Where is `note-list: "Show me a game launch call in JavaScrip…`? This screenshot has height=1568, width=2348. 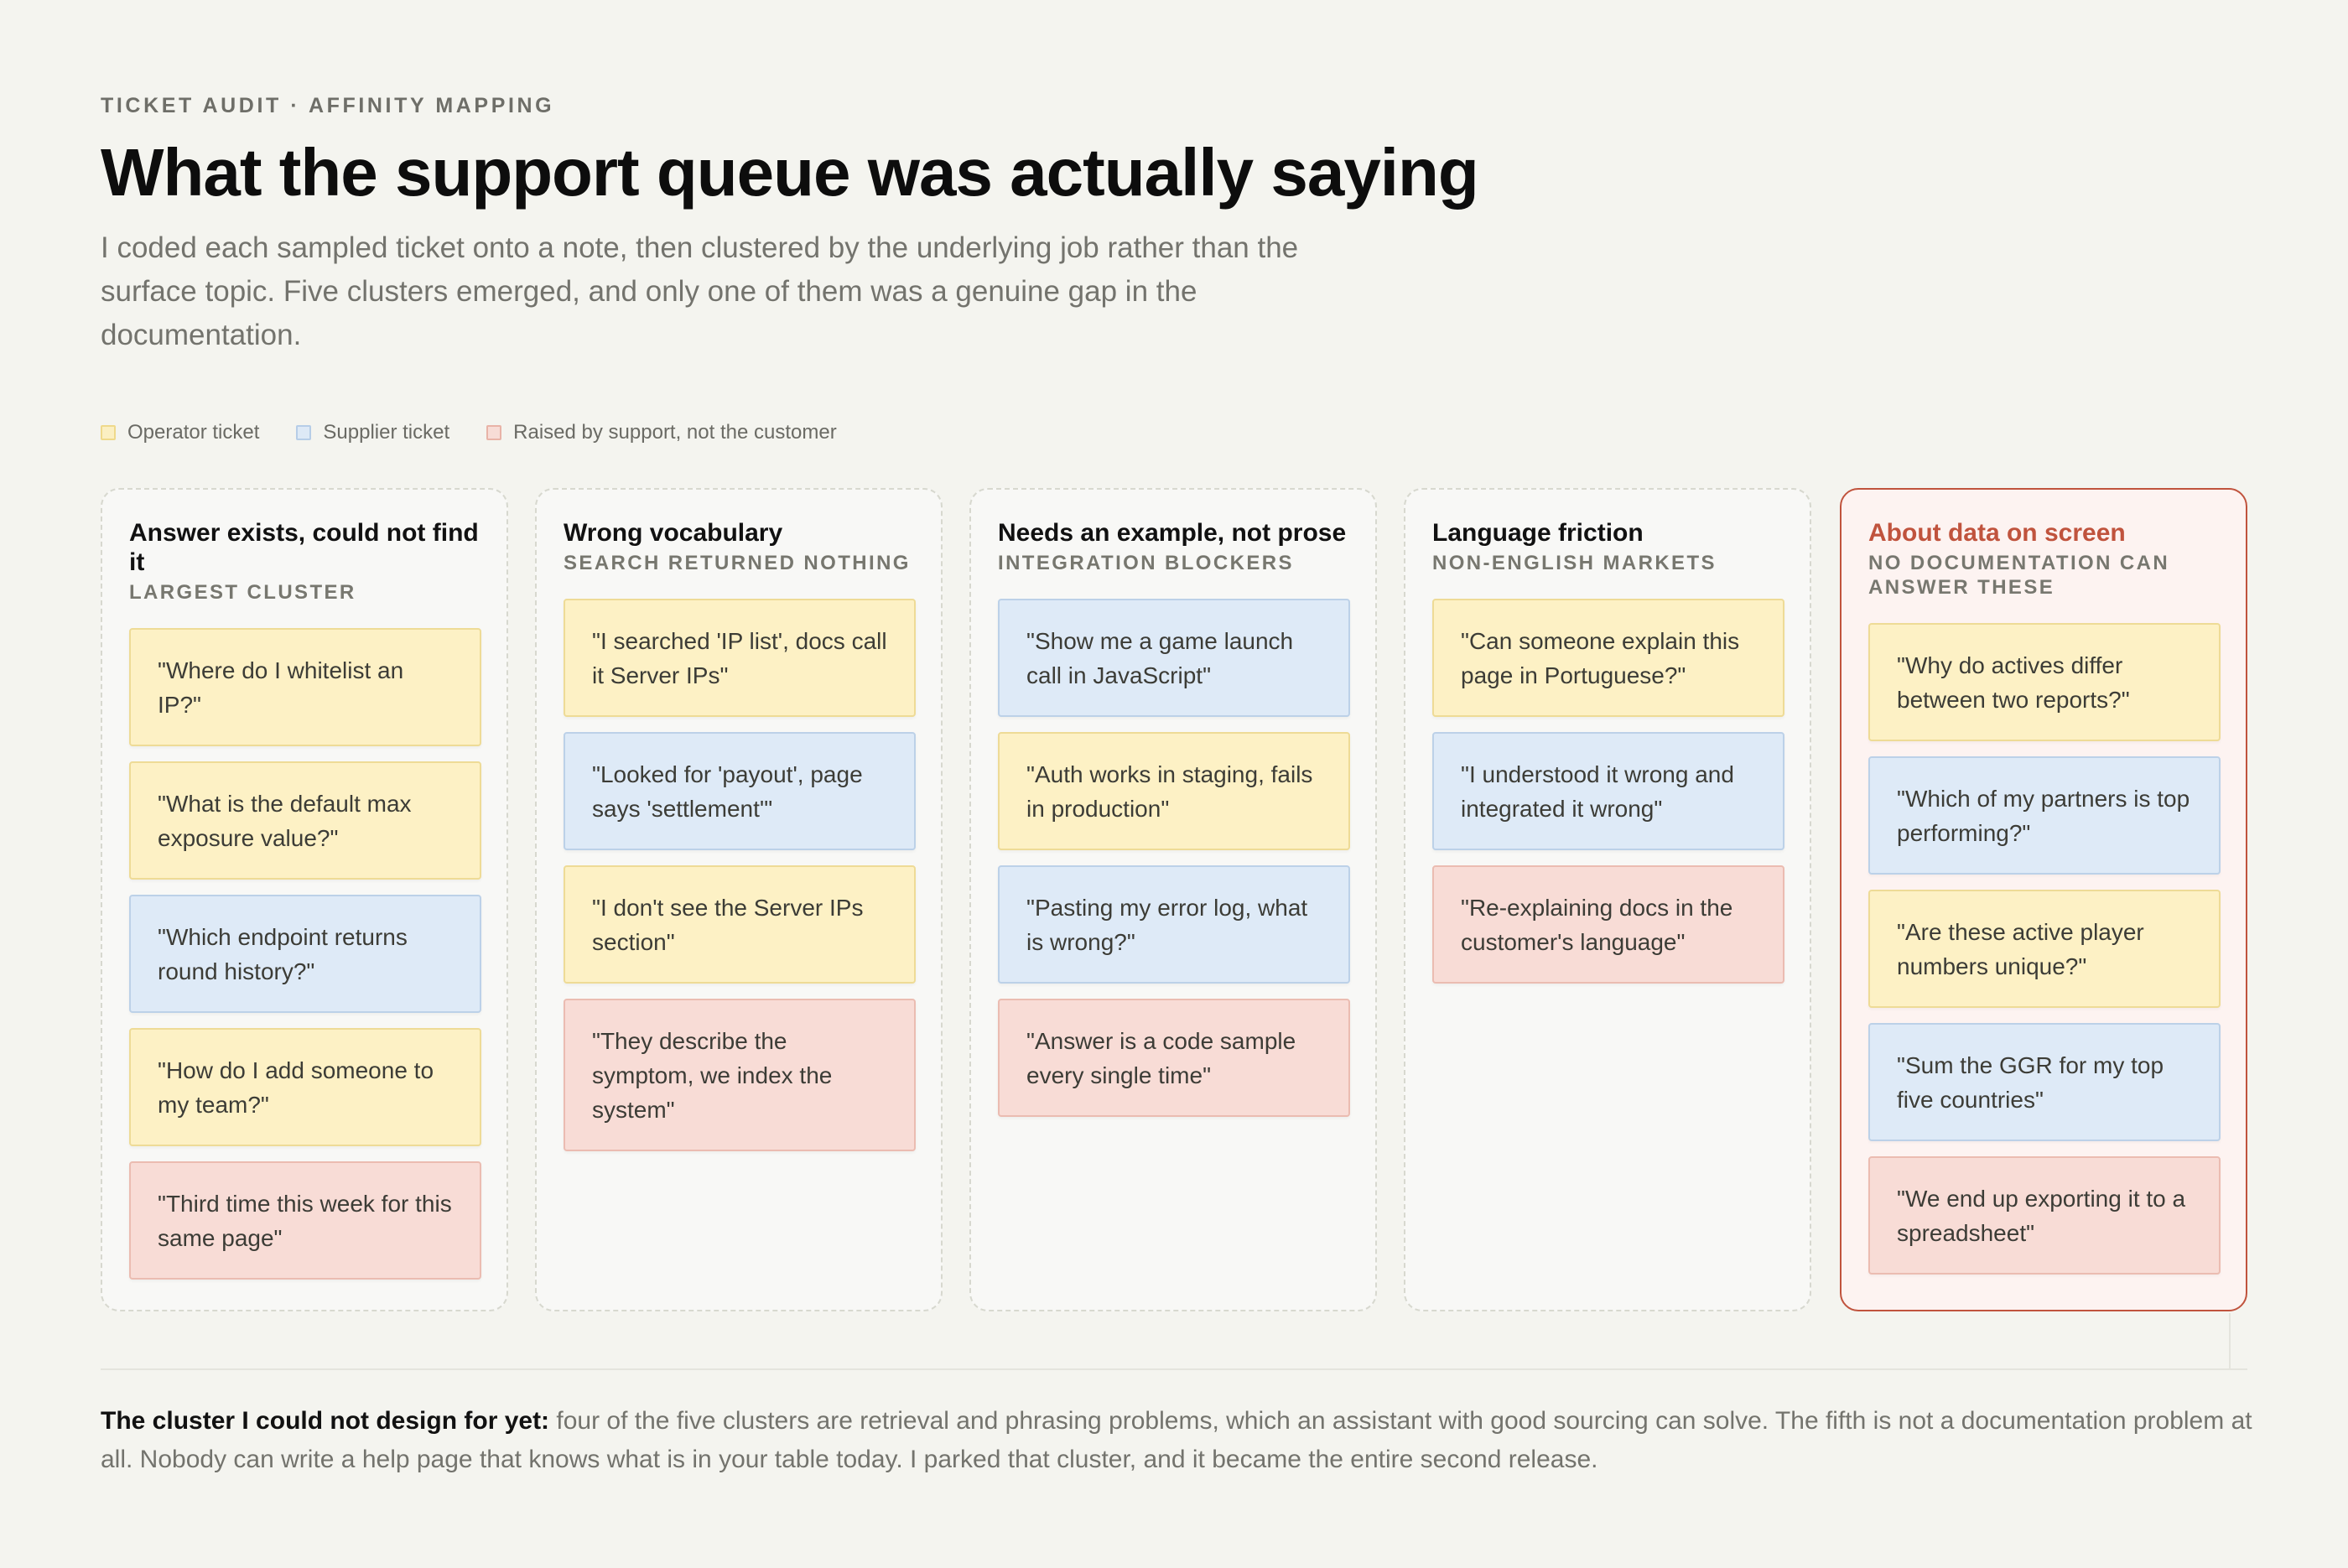 note-list: "Show me a game launch call in JavaScrip… is located at coordinates (1174, 858).